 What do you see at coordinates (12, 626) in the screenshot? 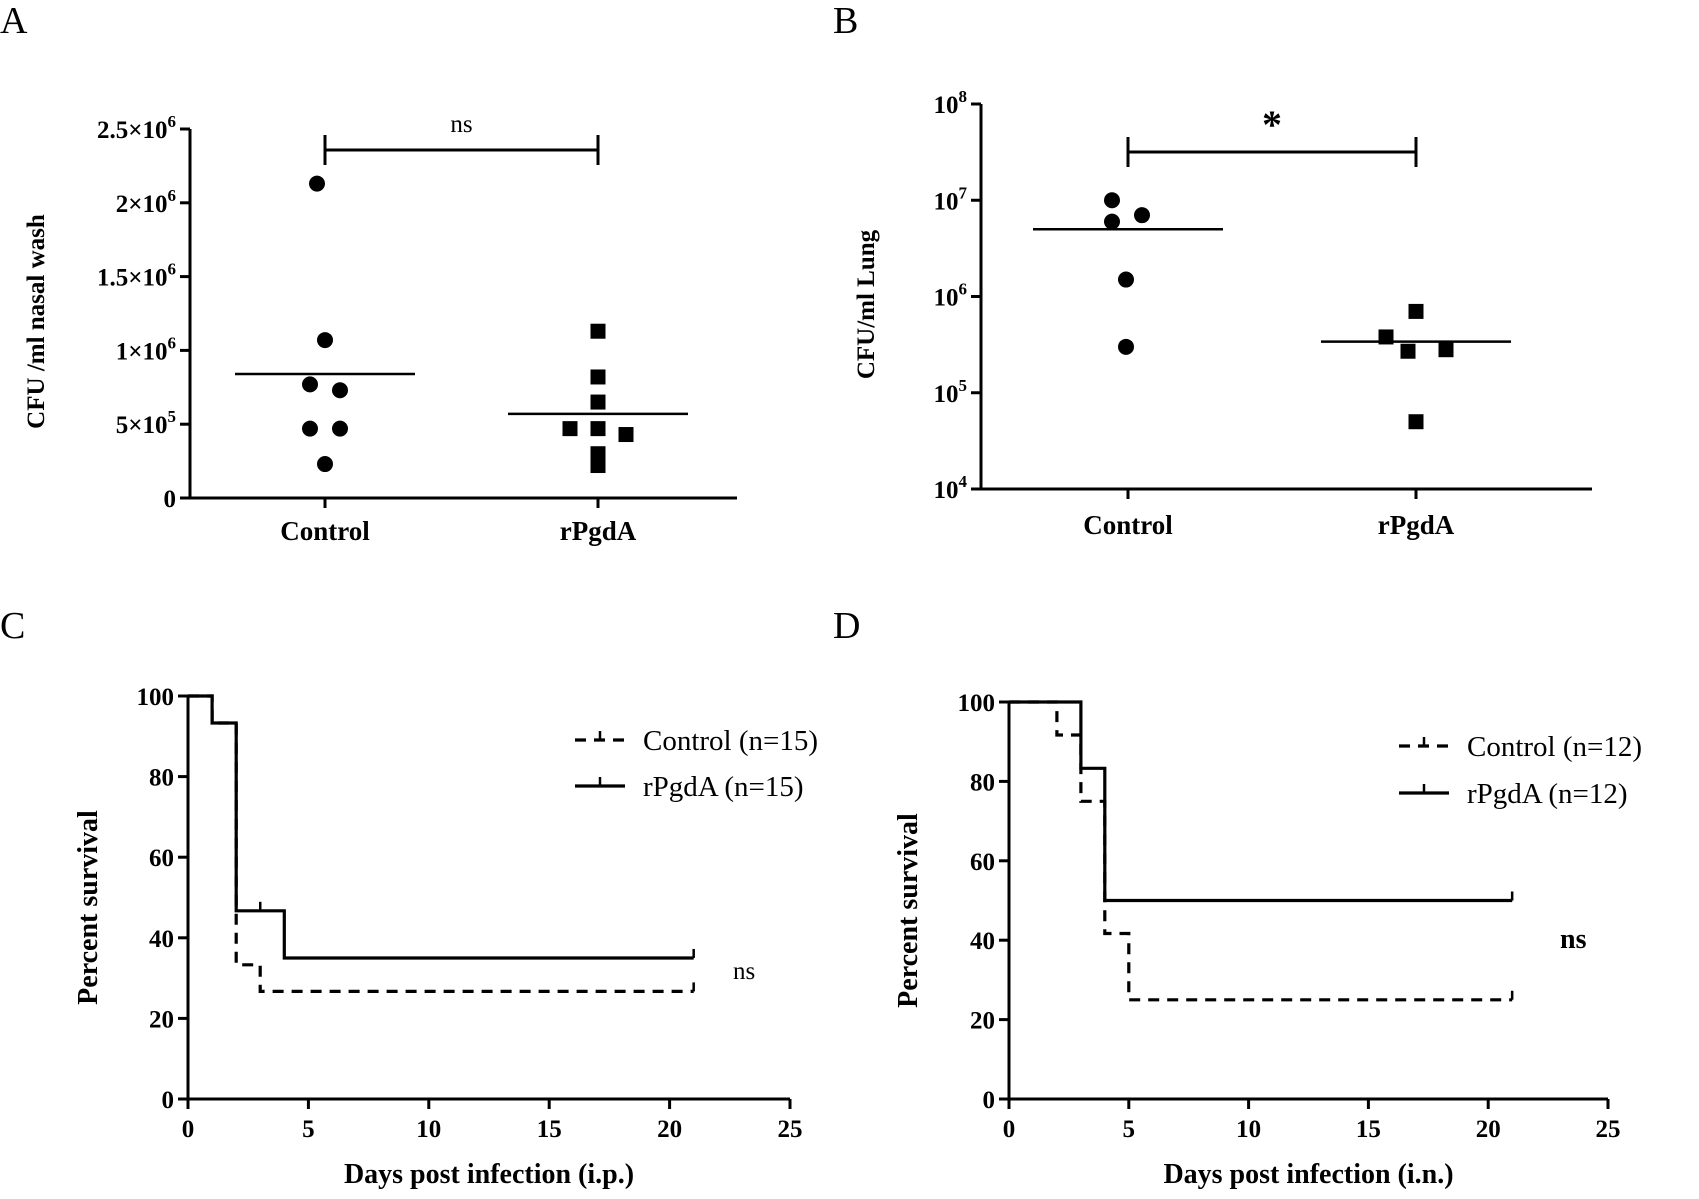
I see `panel-letter-c: C` at bounding box center [12, 626].